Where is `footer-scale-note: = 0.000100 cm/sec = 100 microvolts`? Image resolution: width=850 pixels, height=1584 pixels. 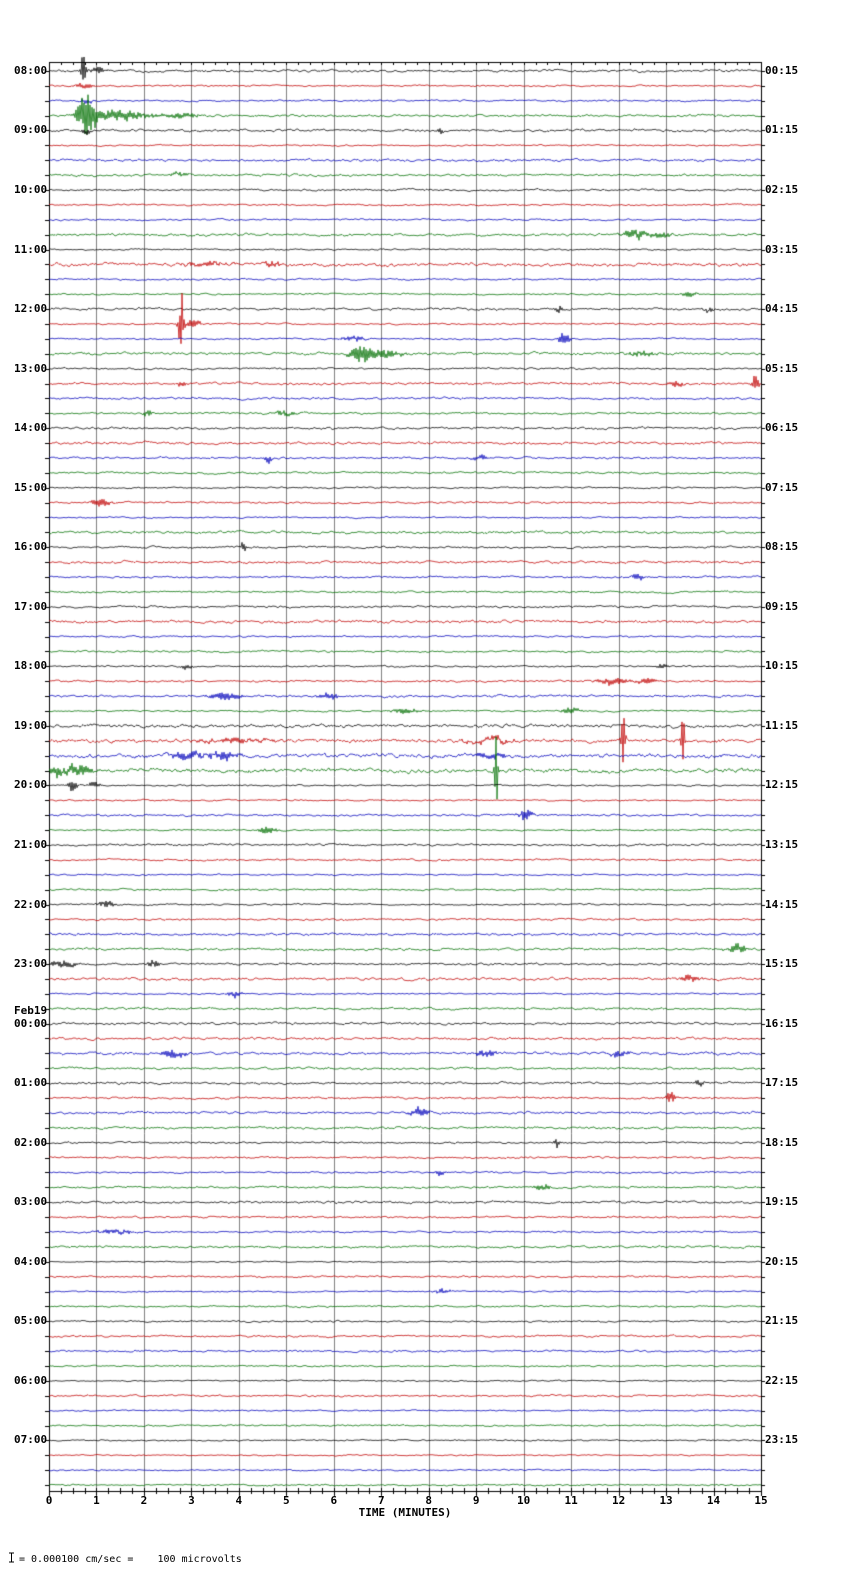 footer-scale-note: = 0.000100 cm/sec = 100 microvolts is located at coordinates (125, 1557).